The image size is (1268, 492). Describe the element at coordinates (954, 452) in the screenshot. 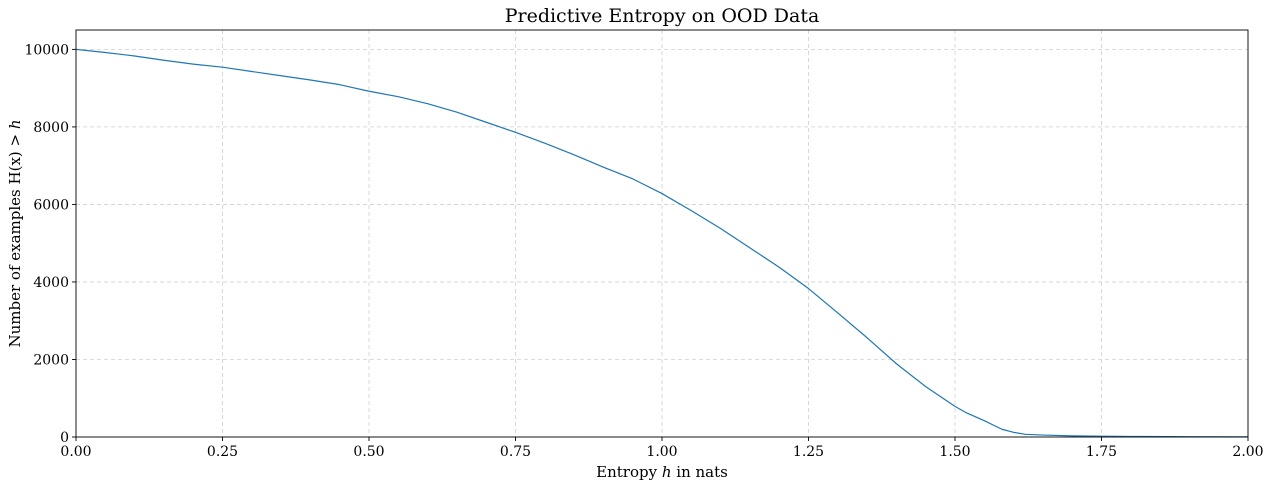

I see `x-tick-label: 1.50` at that location.